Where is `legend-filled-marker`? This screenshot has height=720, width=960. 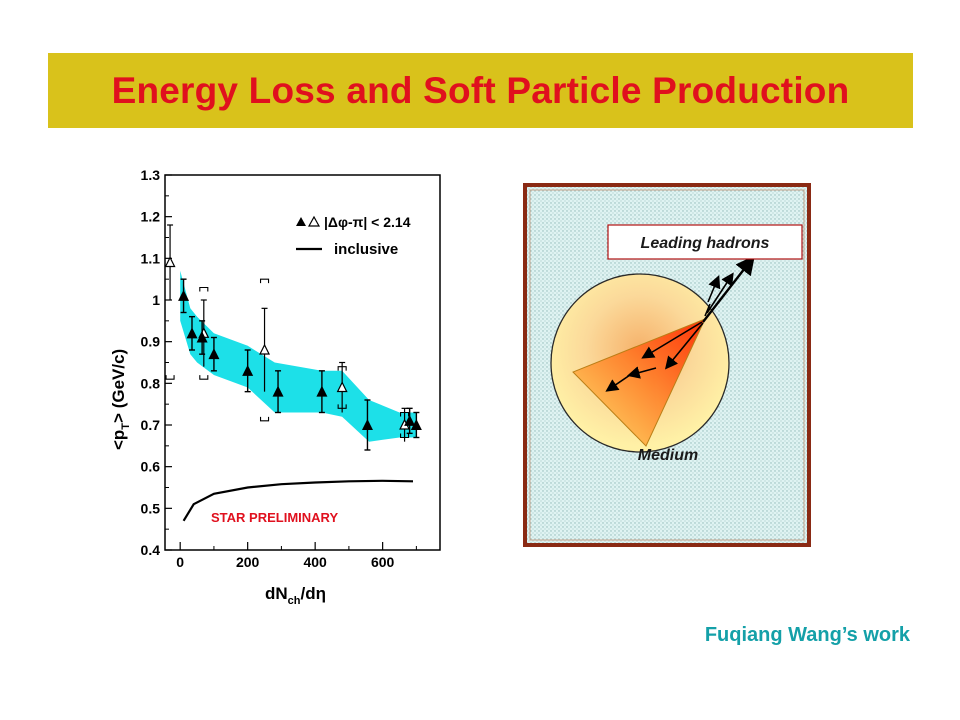
legend-filled-marker is located at coordinates (301, 221).